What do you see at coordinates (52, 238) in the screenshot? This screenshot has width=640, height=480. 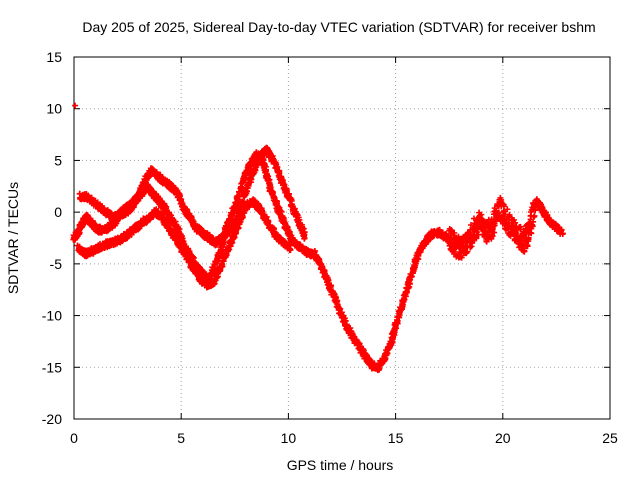 I see `y-tick-labels: -20 -15 -10 -5 0 5 10 15` at bounding box center [52, 238].